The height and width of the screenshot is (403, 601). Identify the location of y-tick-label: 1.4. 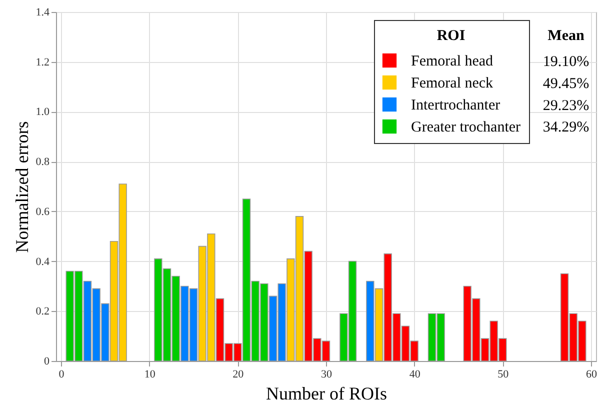
(43, 12).